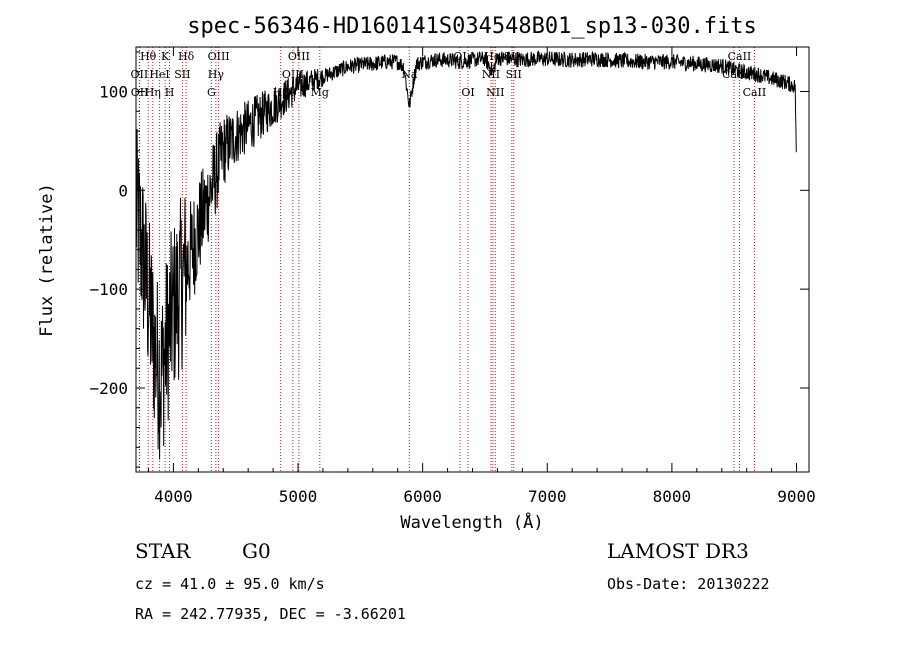 Image resolution: width=900 pixels, height=649 pixels. I want to click on x-tick-label: 7000, so click(547, 496).